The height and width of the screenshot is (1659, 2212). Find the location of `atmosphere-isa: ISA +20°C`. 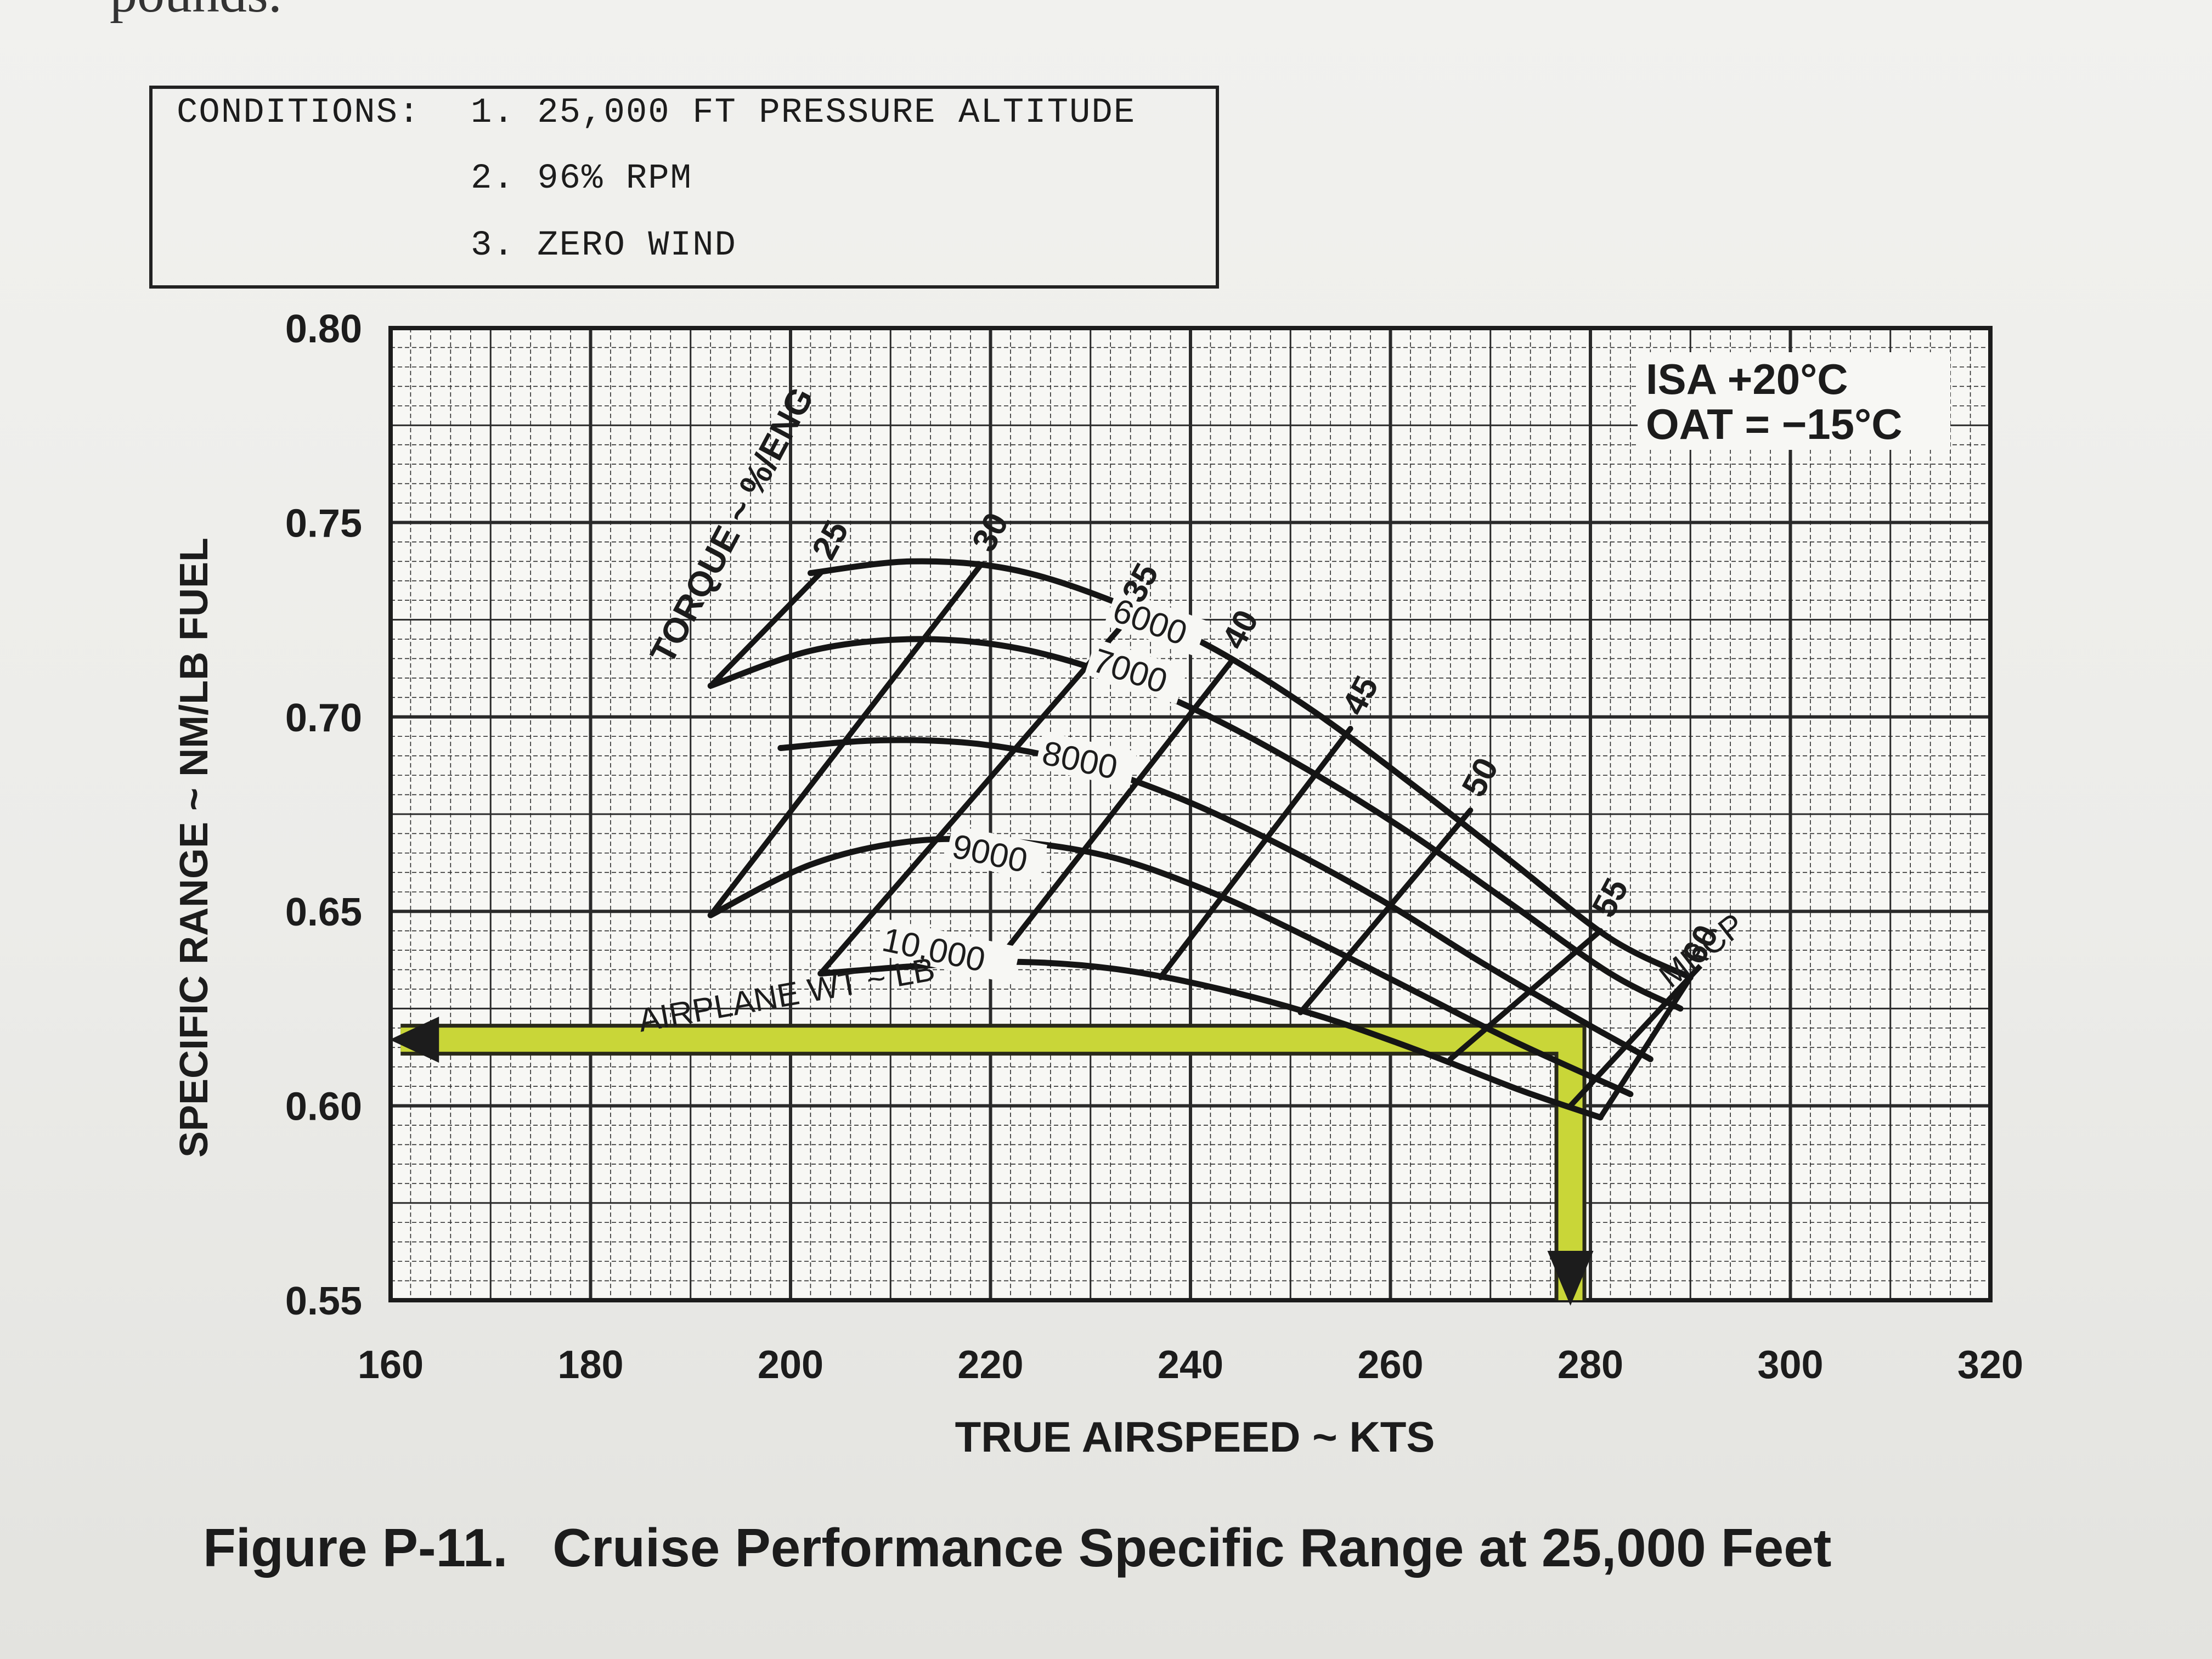

atmosphere-isa: ISA +20°C is located at coordinates (1747, 379).